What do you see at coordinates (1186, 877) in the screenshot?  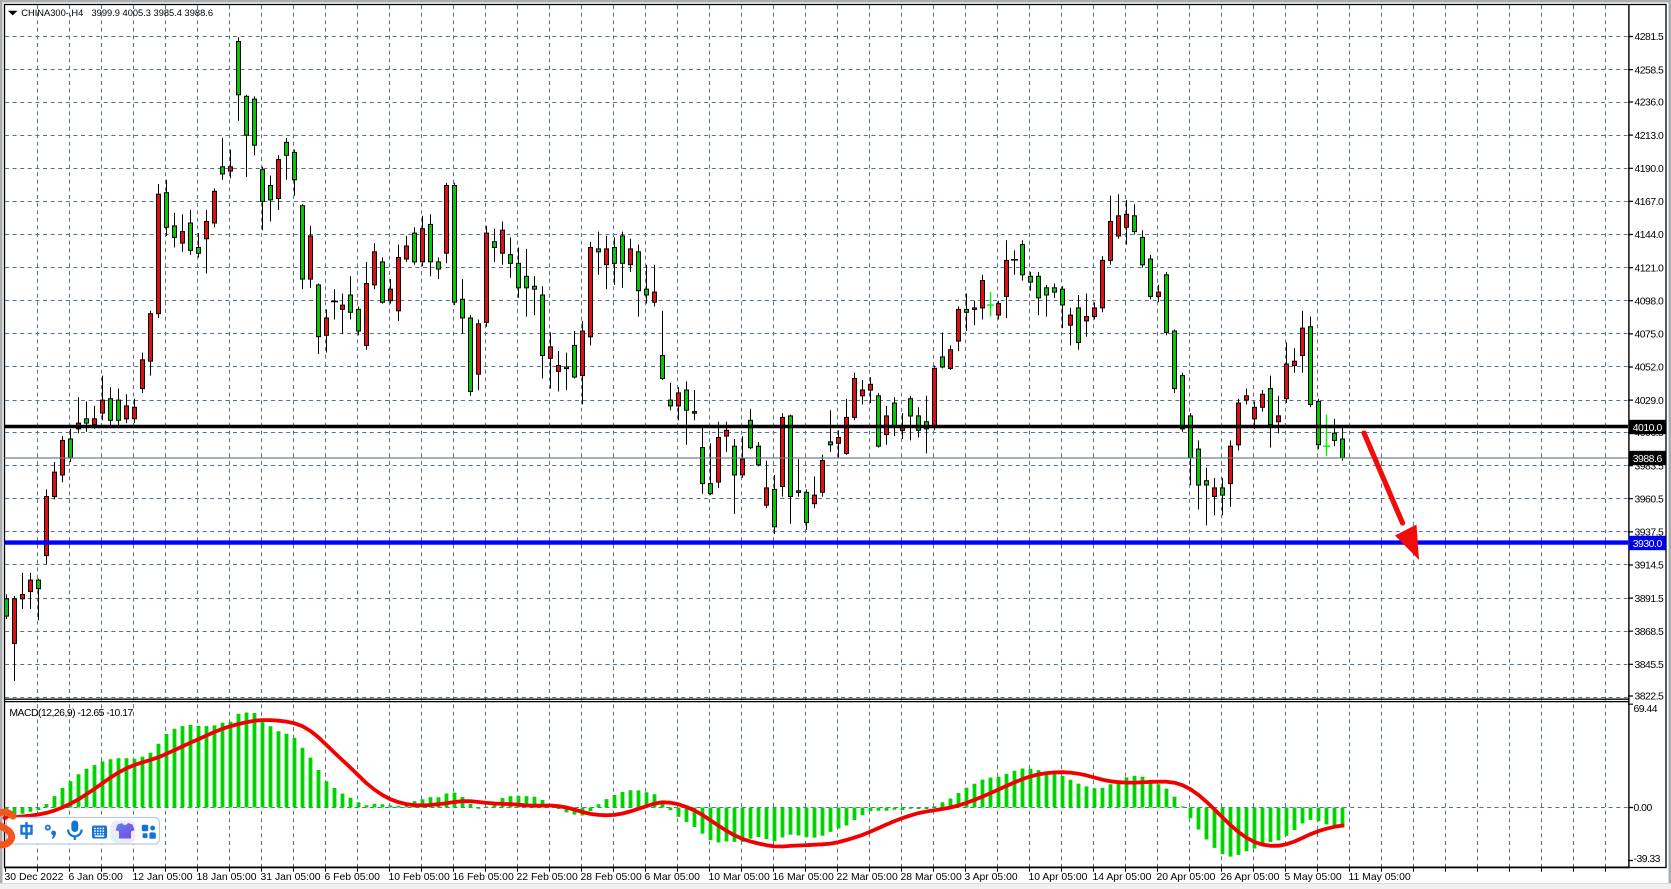 I see `svg-text: 20 Apr 05:00` at bounding box center [1186, 877].